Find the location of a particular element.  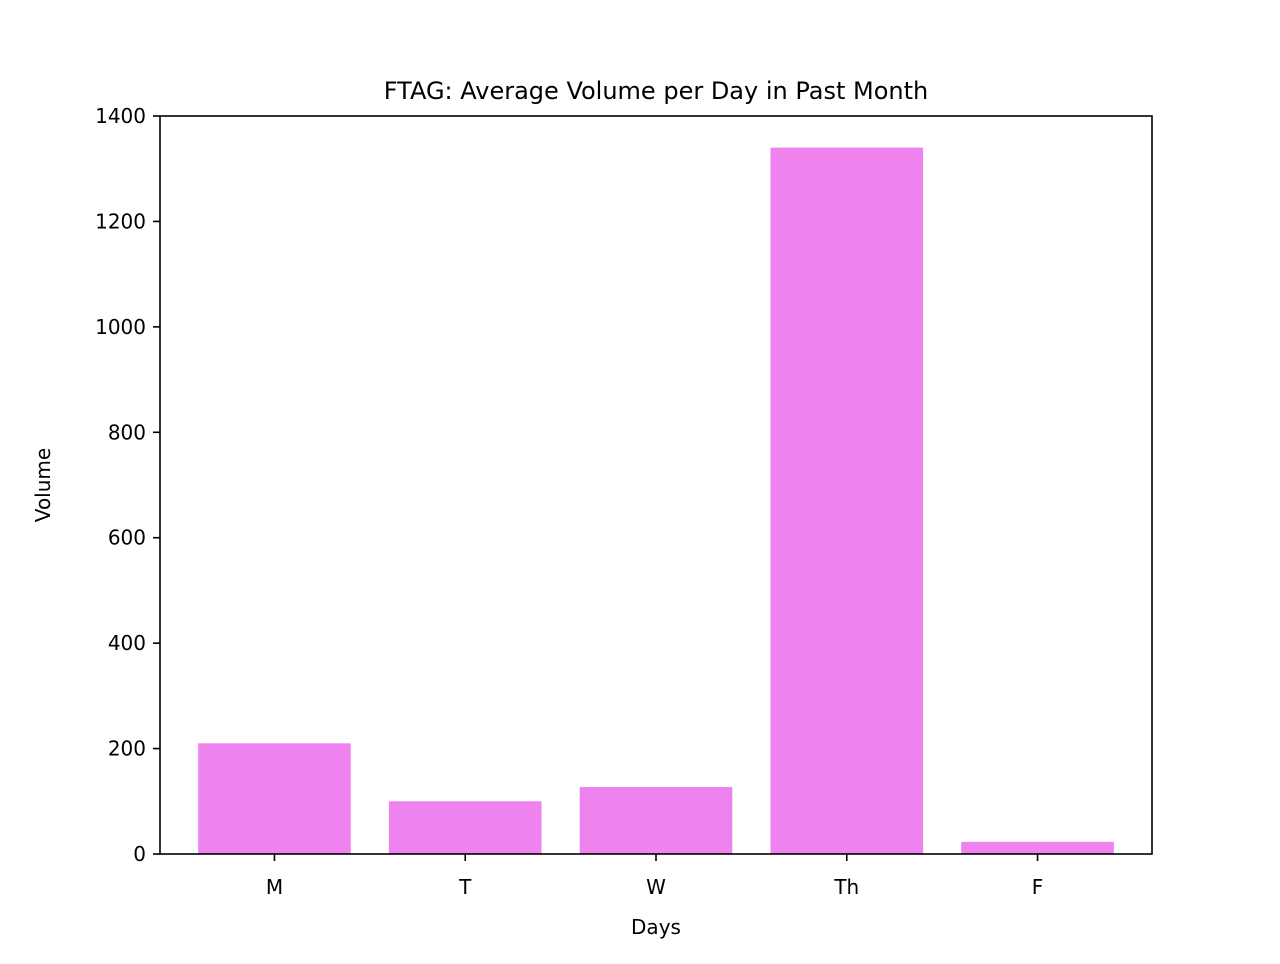

bar-w is located at coordinates (656, 820).